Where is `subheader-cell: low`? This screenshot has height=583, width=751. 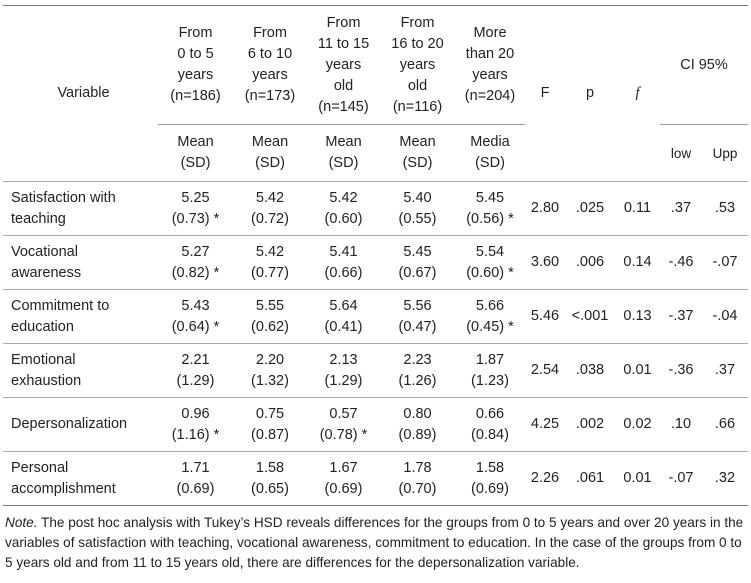 subheader-cell: low is located at coordinates (681, 153).